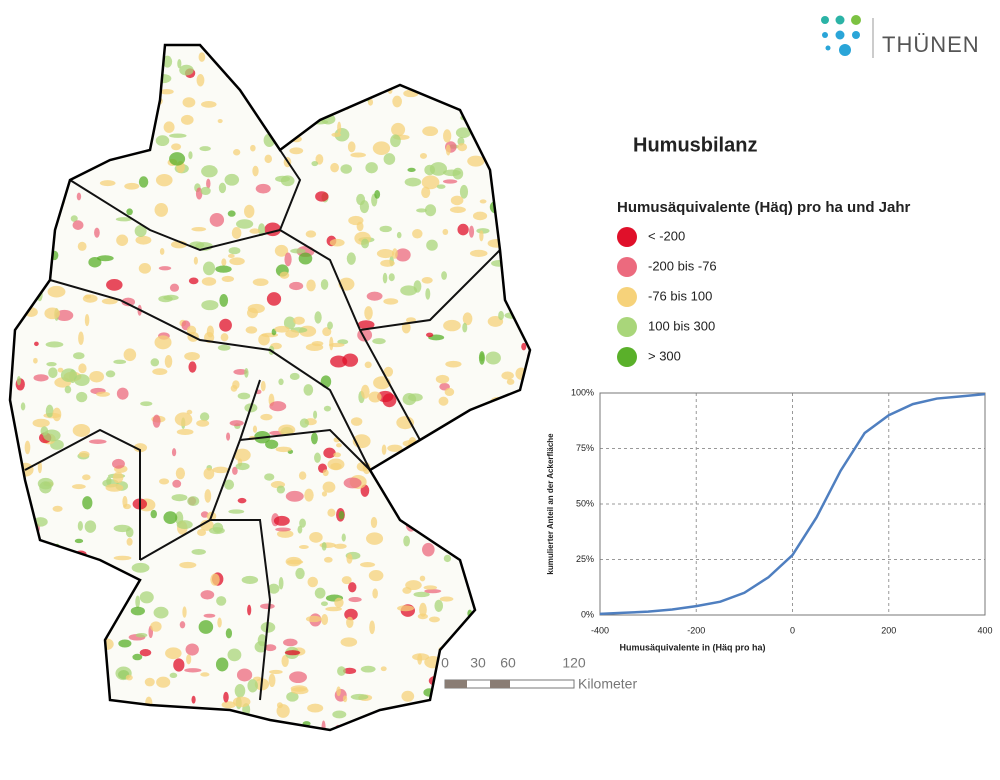 This screenshot has height=780, width=1000. Describe the element at coordinates (664, 355) in the screenshot. I see `legend-label: > 300` at that location.